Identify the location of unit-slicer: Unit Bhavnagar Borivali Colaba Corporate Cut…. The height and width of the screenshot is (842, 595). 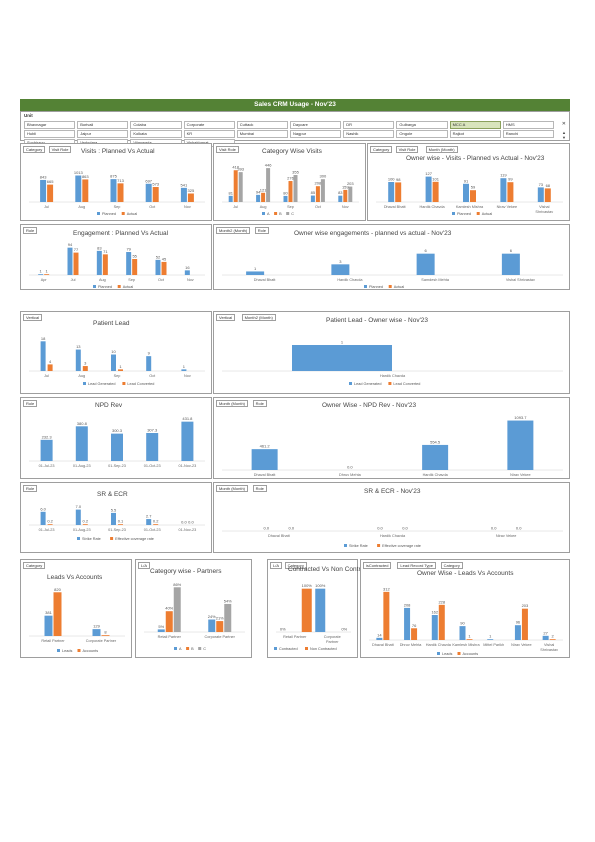
(295, 129).